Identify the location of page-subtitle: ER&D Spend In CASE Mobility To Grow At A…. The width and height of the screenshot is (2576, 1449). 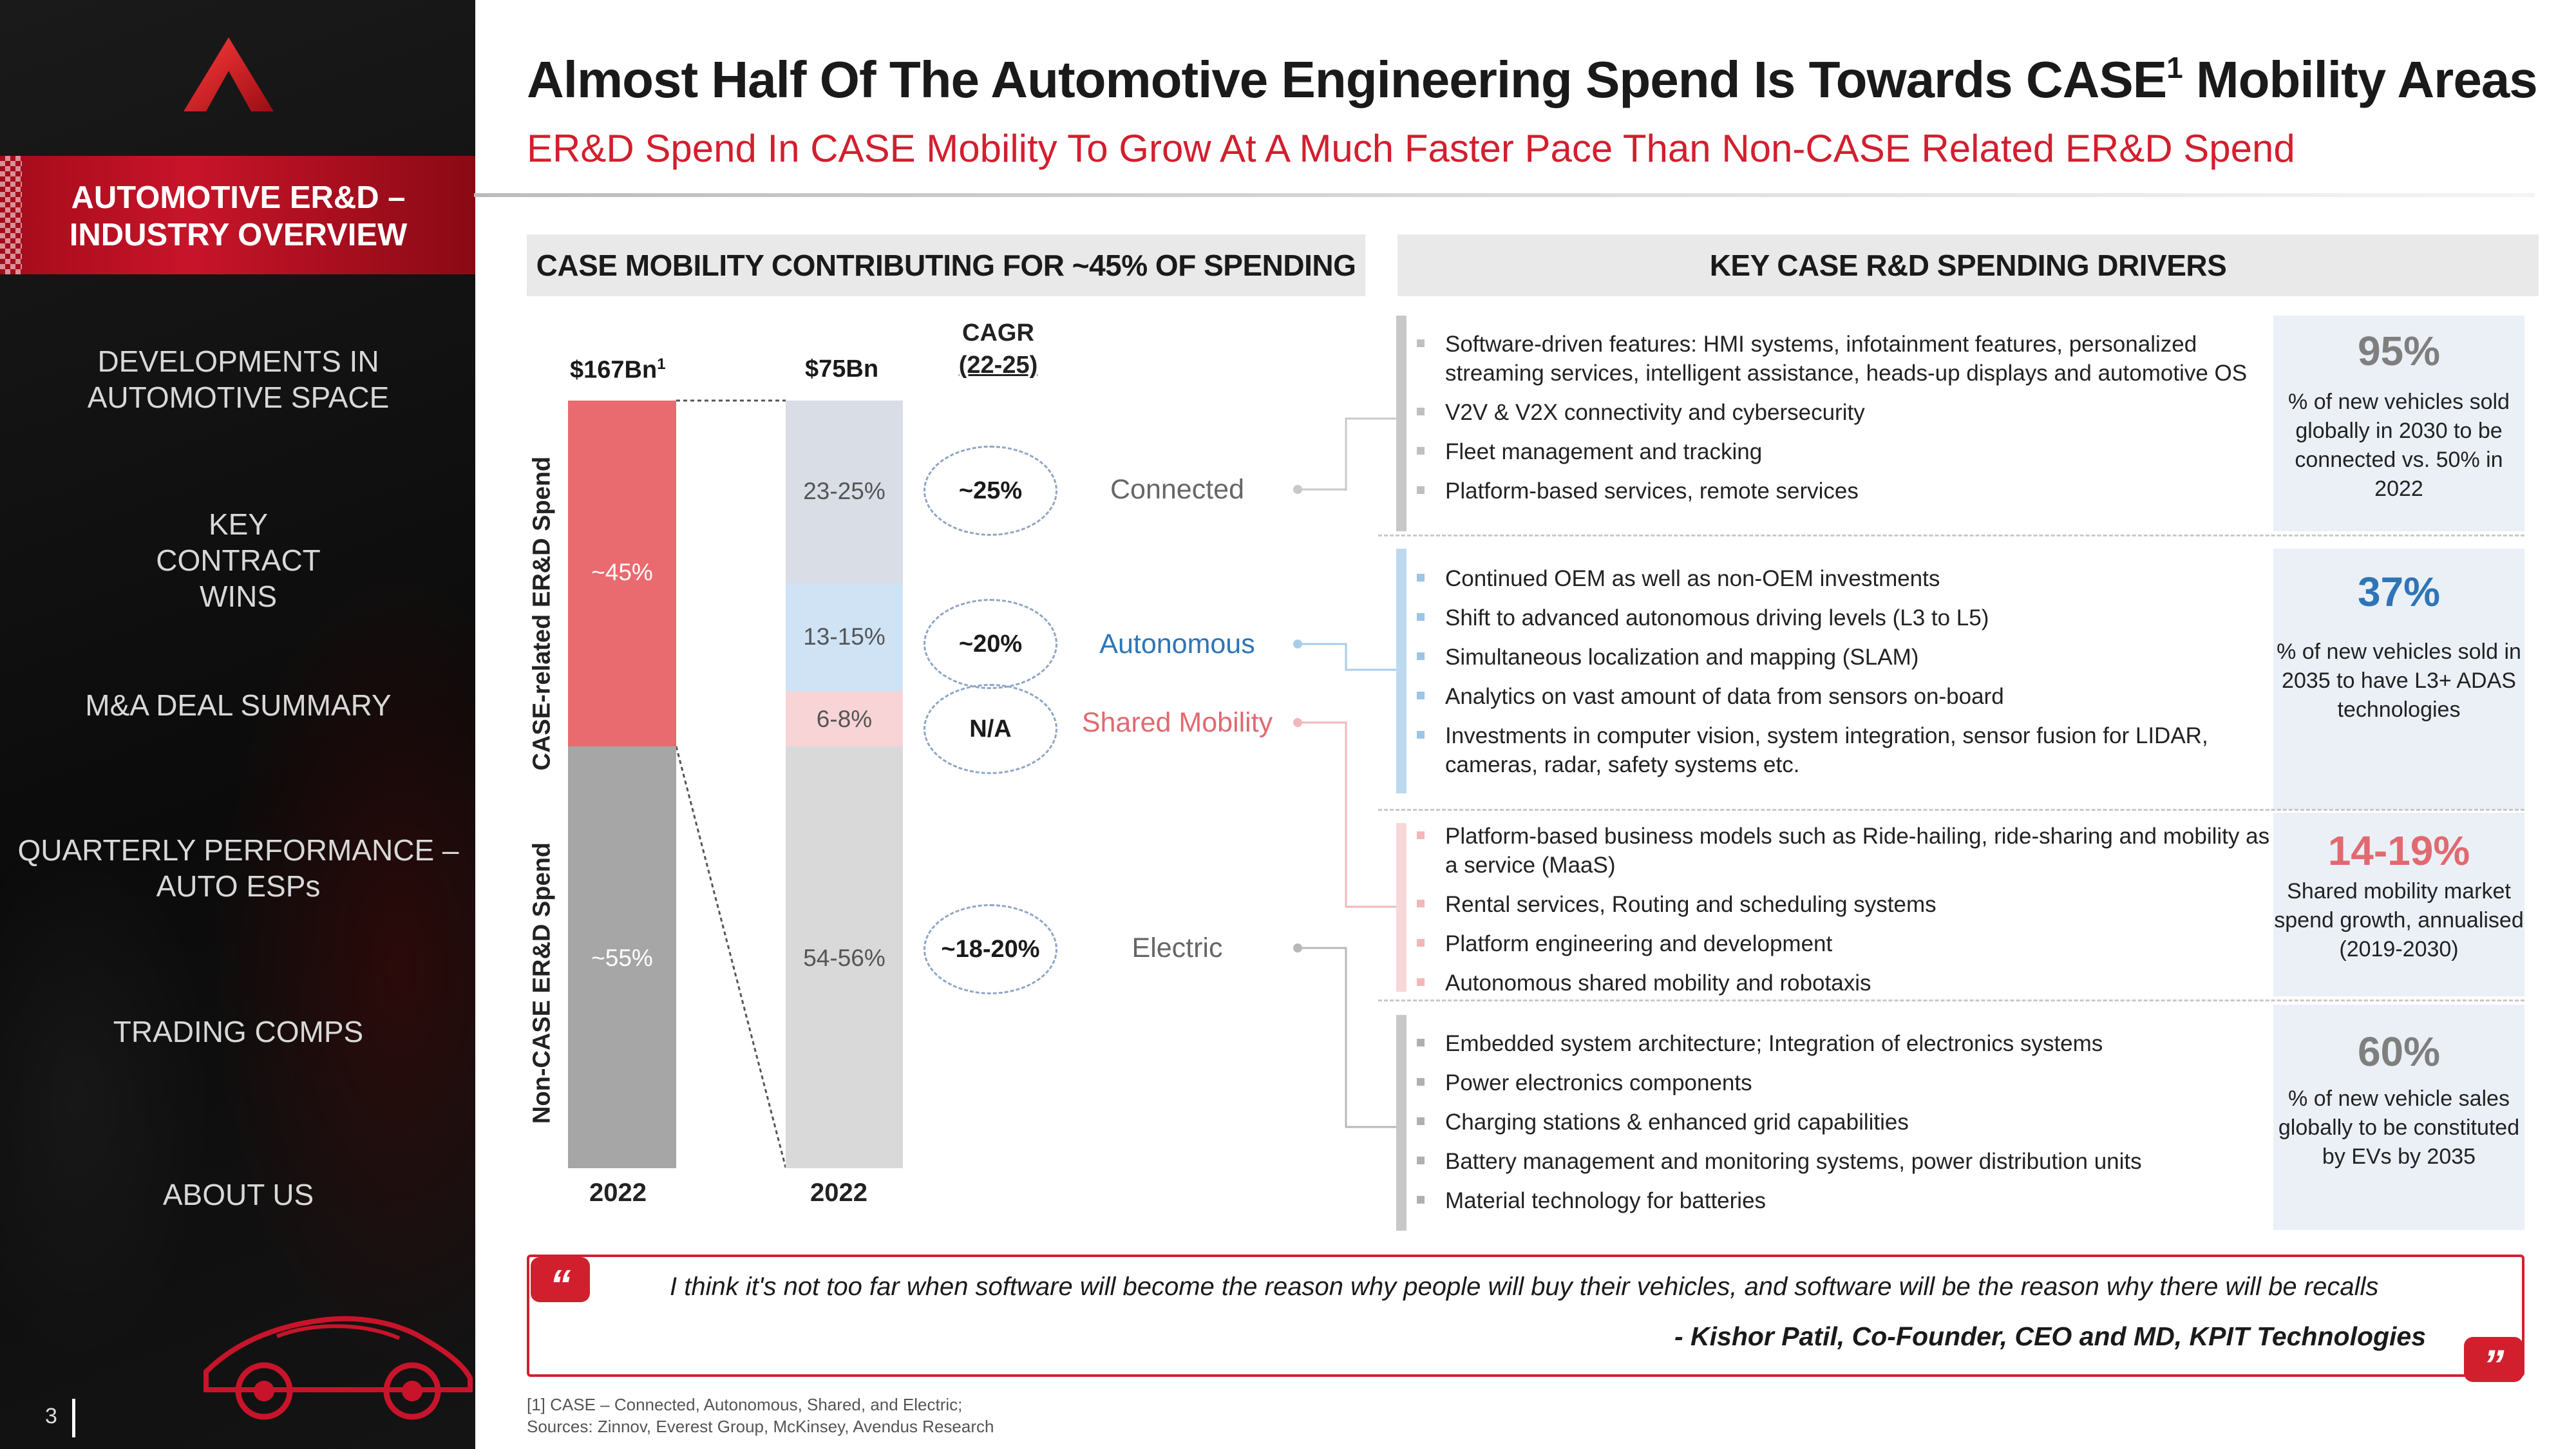
(1411, 148).